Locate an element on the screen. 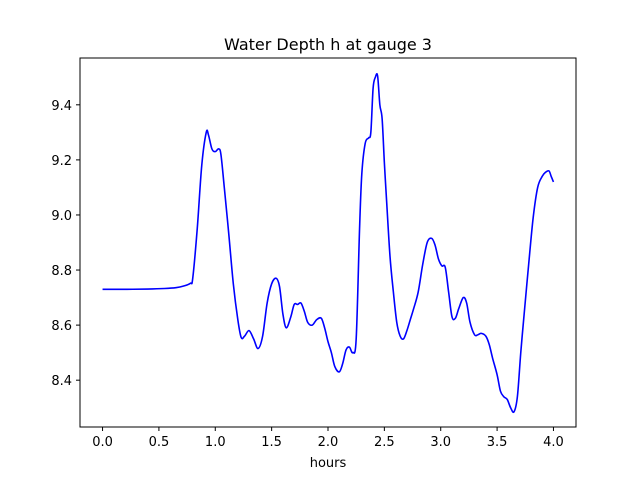 The height and width of the screenshot is (480, 640). x-axis-ticks: 0.0 0.5 1.0 1.5 2.0 2.5 3.0 3.5 4.0 is located at coordinates (328, 438).